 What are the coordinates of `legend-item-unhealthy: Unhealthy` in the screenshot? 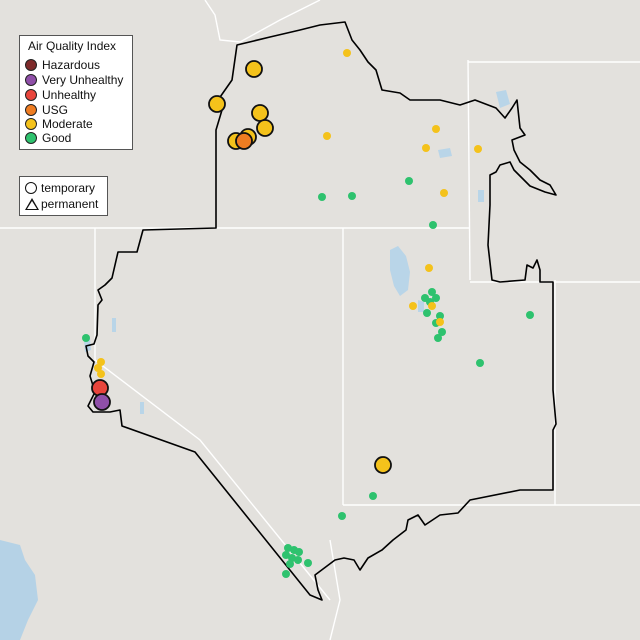 It's located at (60, 95).